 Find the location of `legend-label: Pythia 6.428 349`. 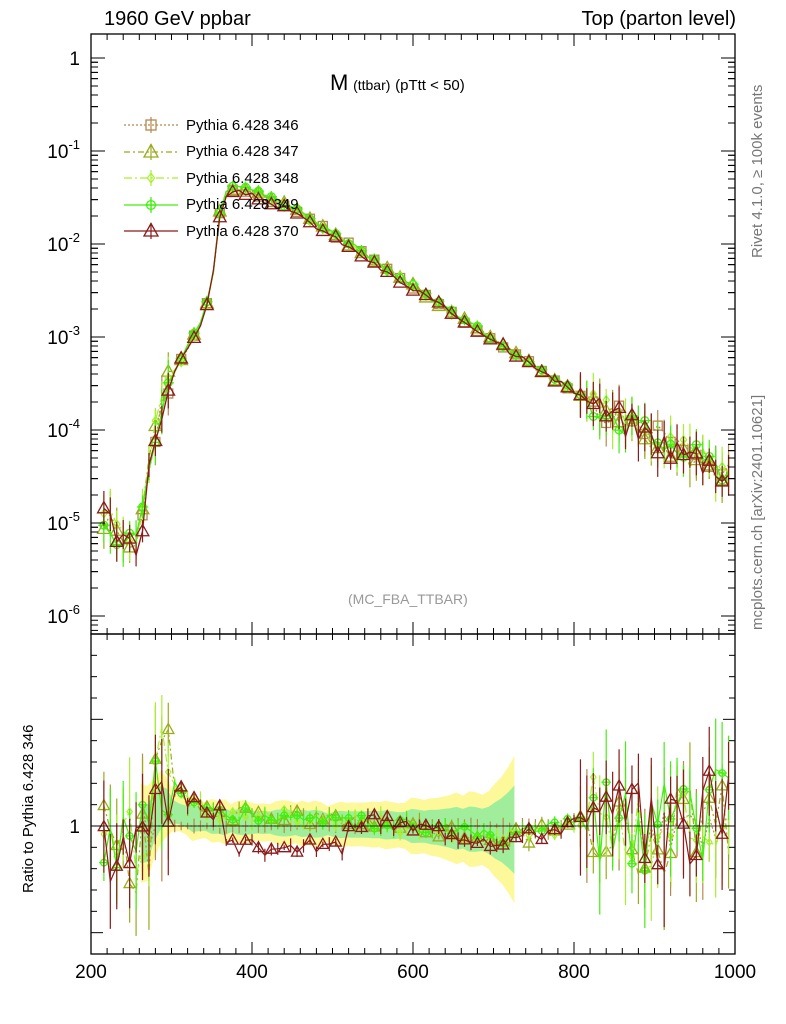

legend-label: Pythia 6.428 349 is located at coordinates (242, 205).